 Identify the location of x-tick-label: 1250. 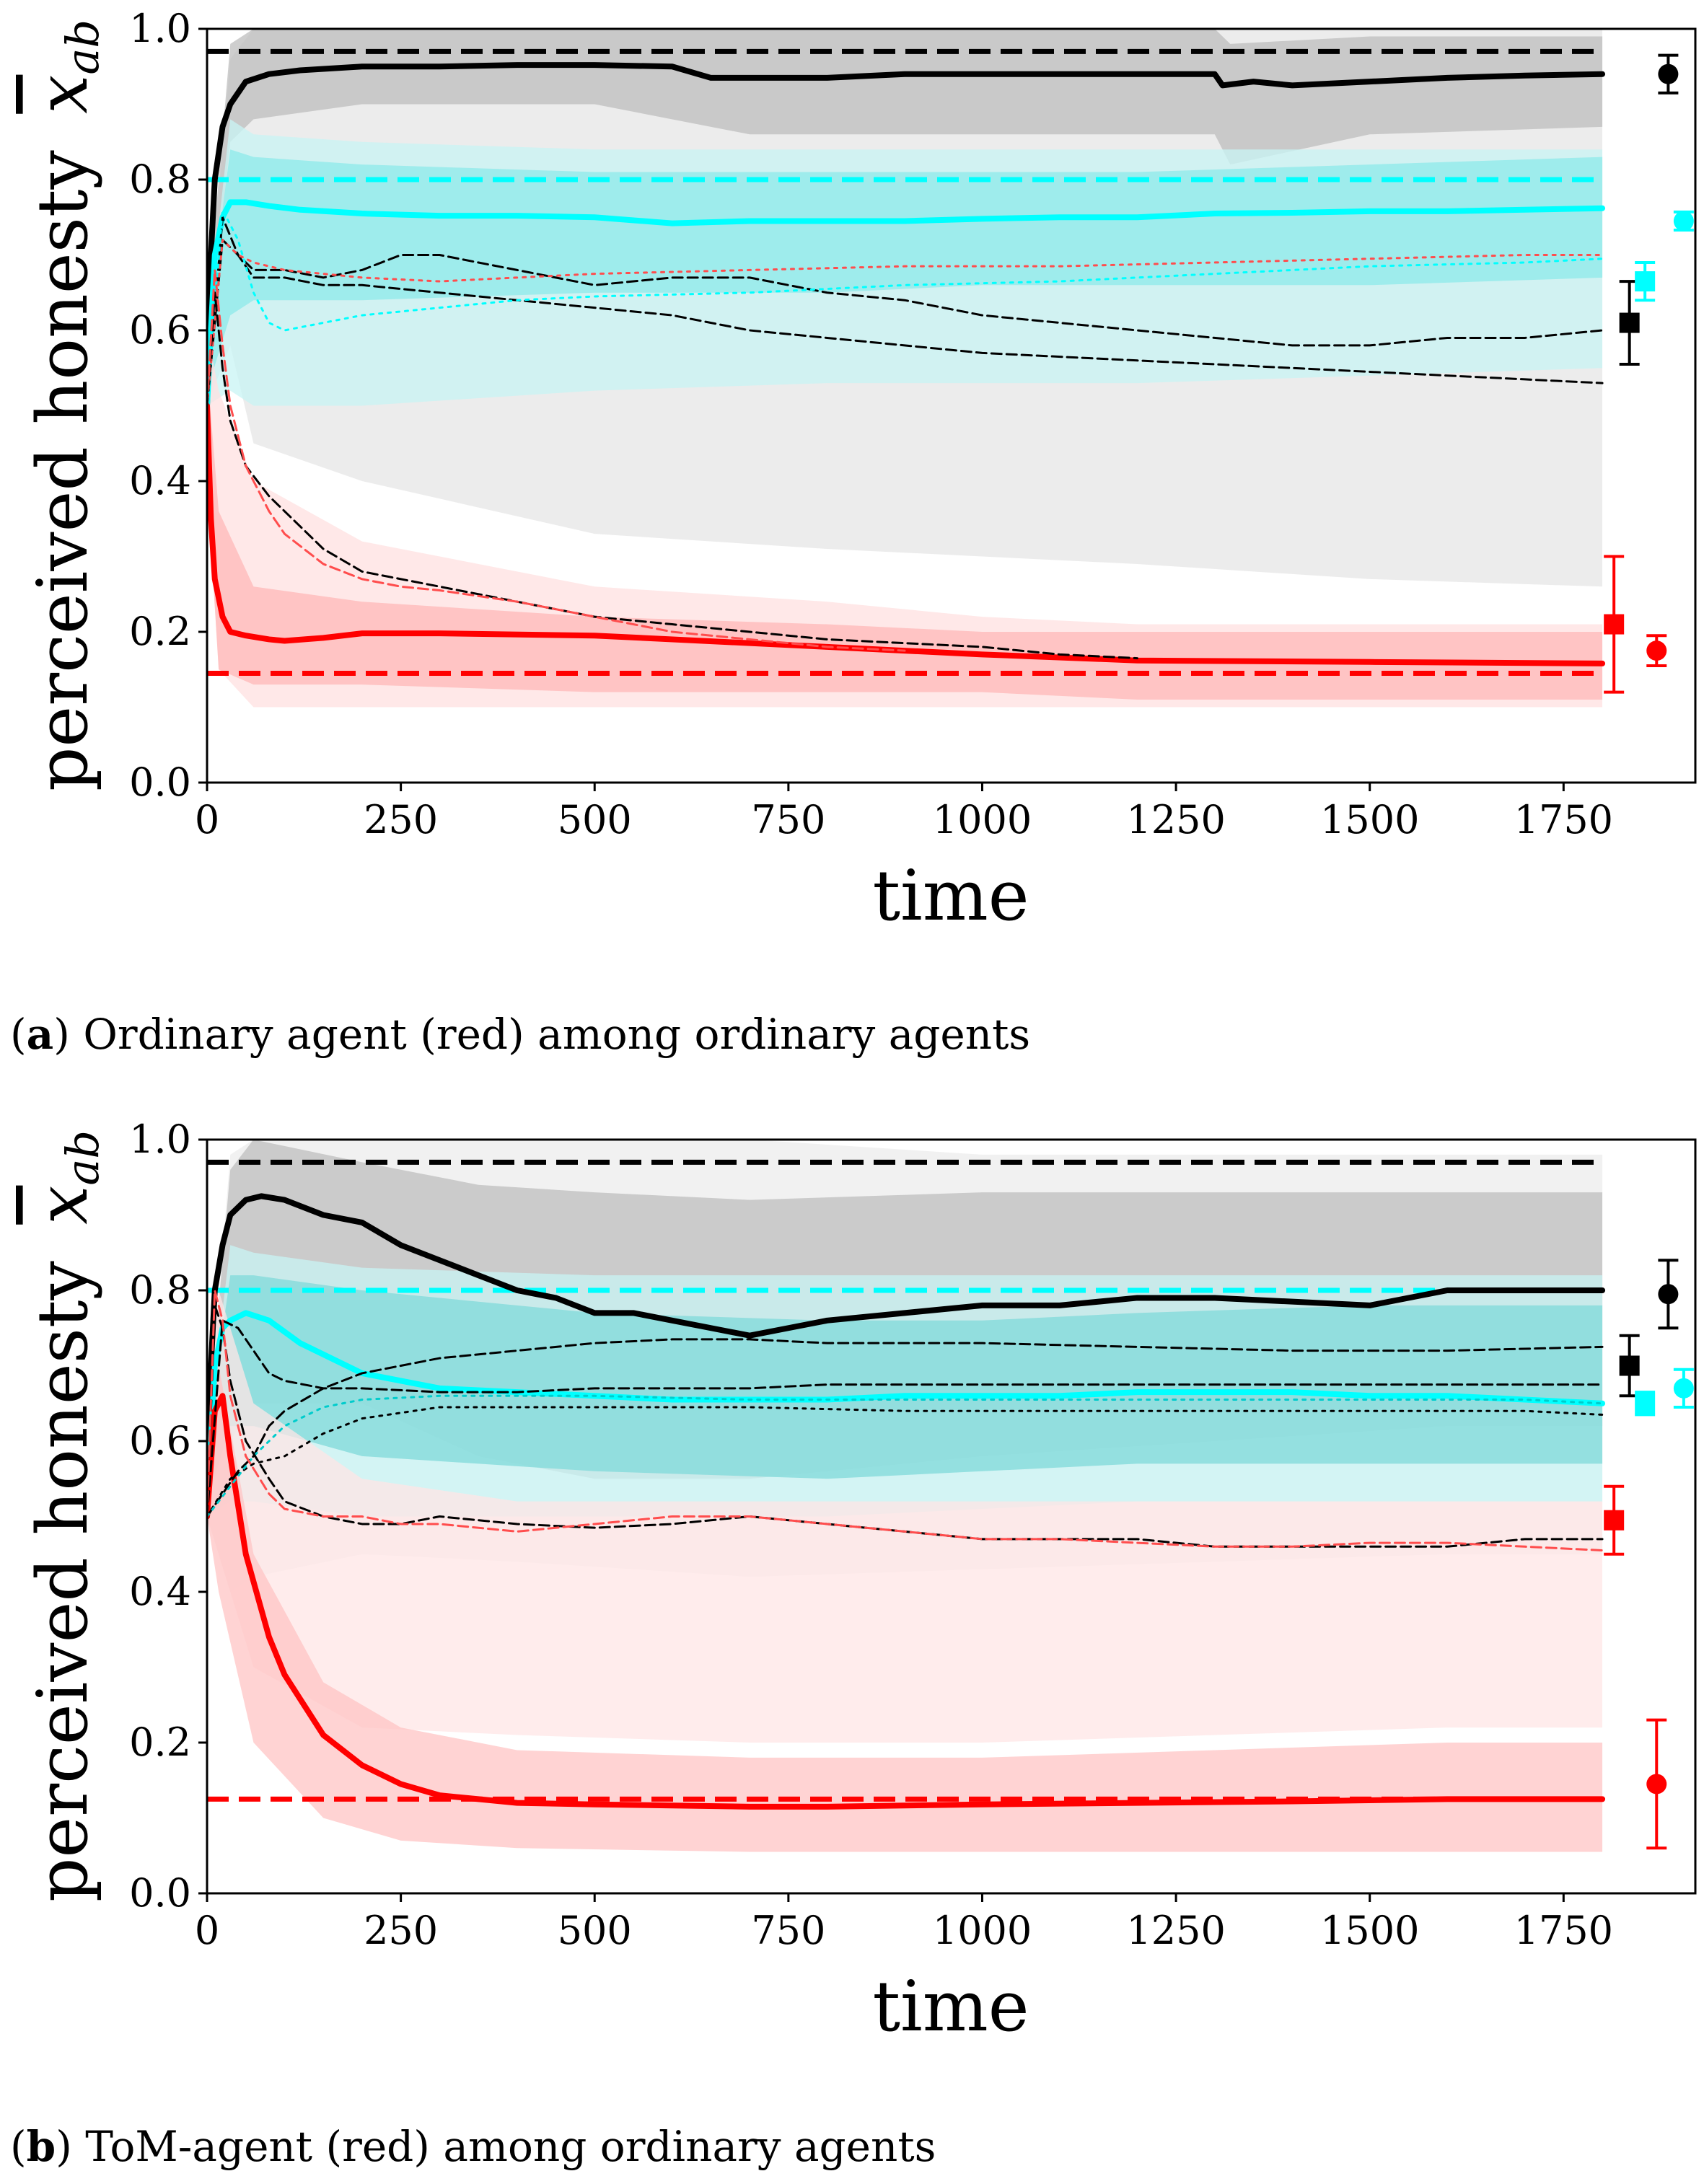
(1175, 819).